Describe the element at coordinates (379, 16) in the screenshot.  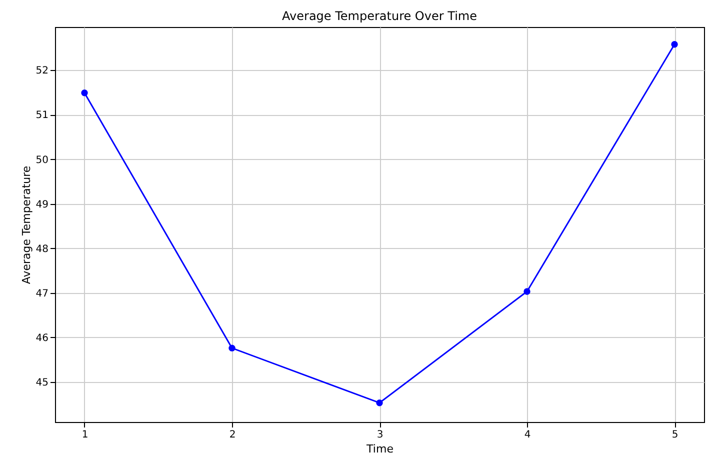
I see `chart-title: Average Temperature Over Time` at that location.